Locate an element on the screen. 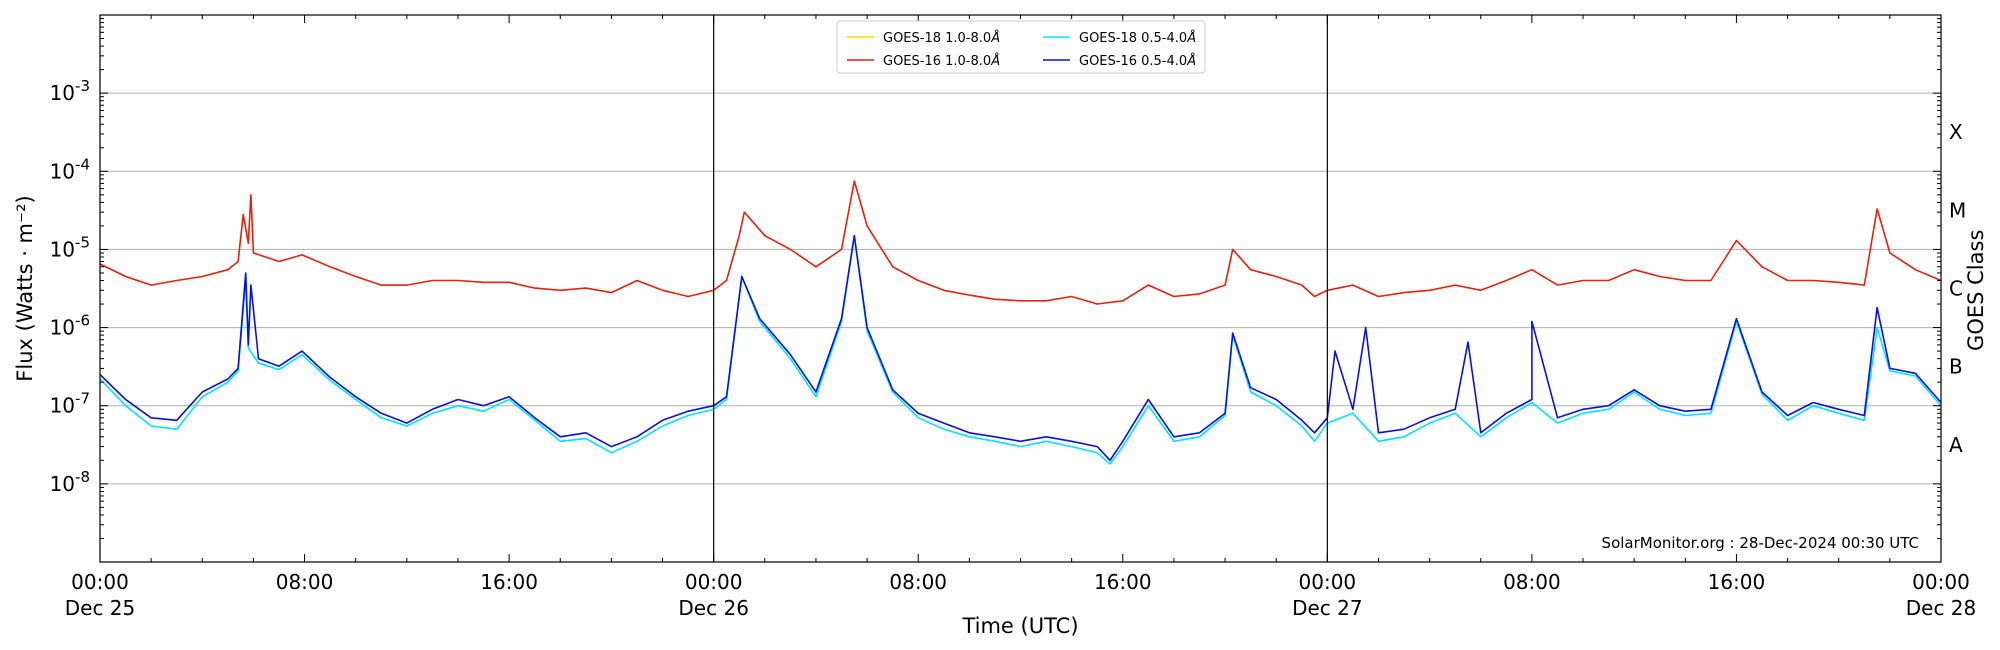 The width and height of the screenshot is (2000, 650). x-axis-title: Time (UTC) is located at coordinates (1019, 626).